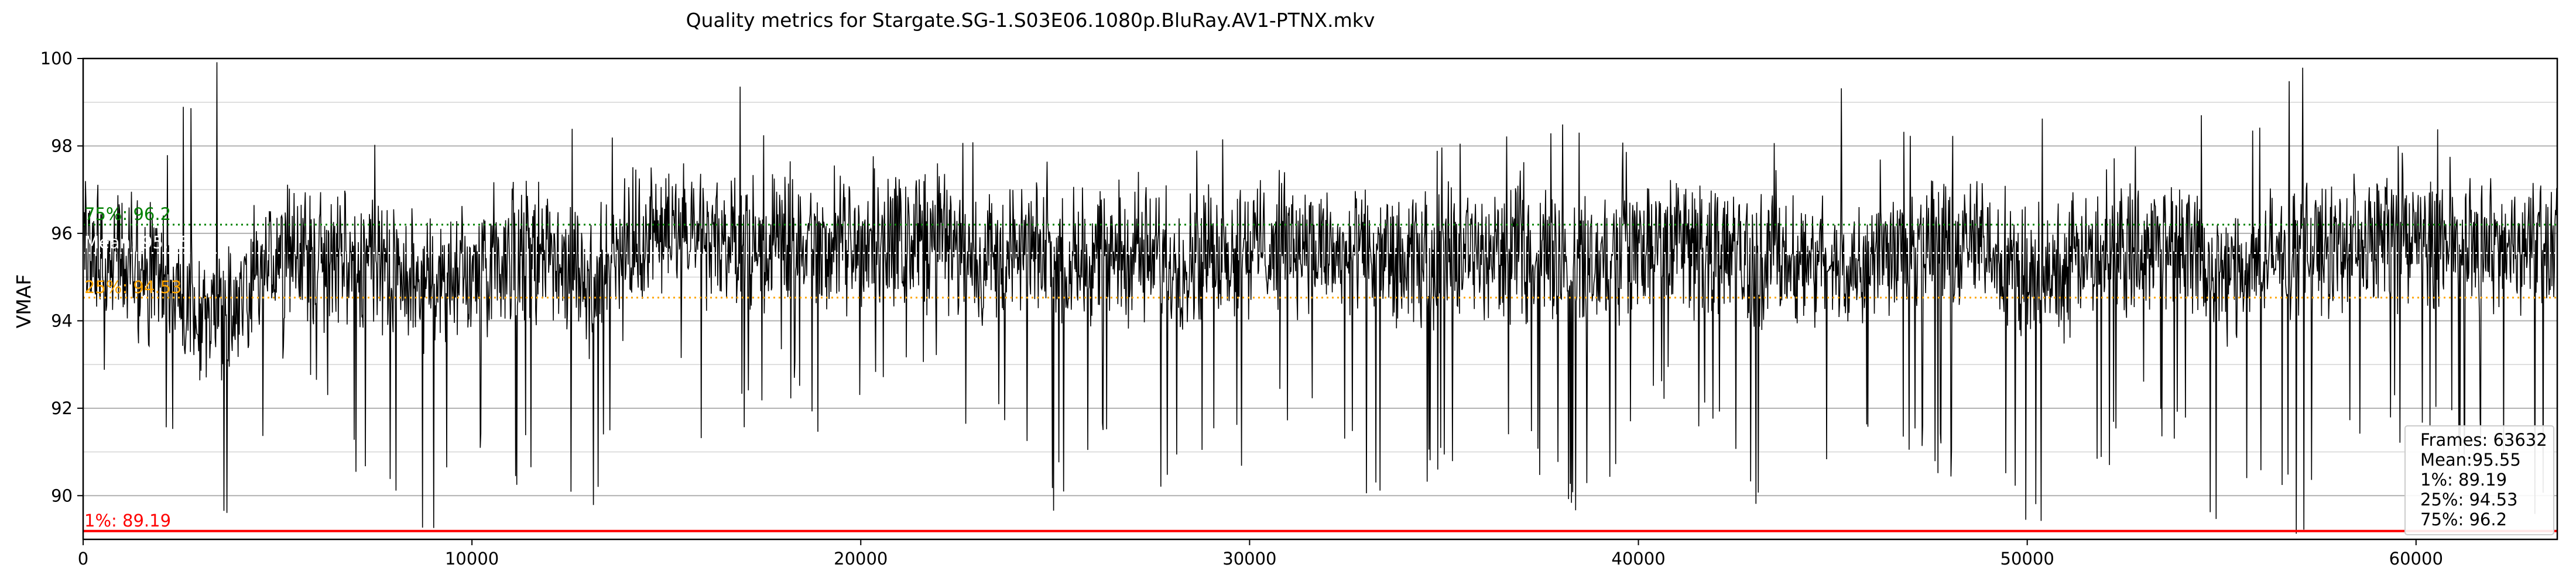 This screenshot has height=585, width=2576. I want to click on x-tick-label: 0, so click(83, 559).